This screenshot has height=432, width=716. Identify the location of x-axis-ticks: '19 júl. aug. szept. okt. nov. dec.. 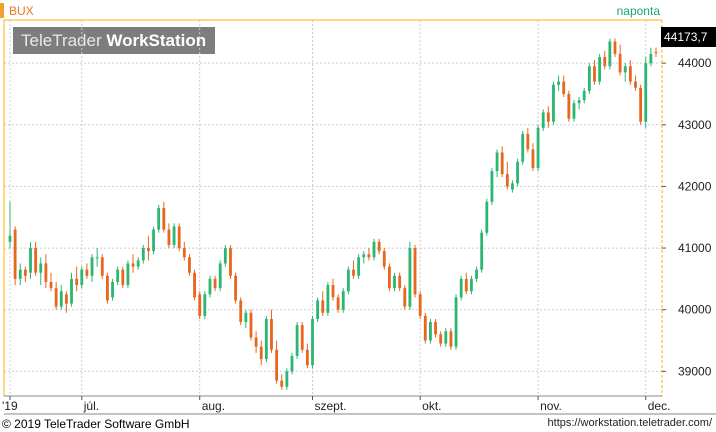
(336, 404).